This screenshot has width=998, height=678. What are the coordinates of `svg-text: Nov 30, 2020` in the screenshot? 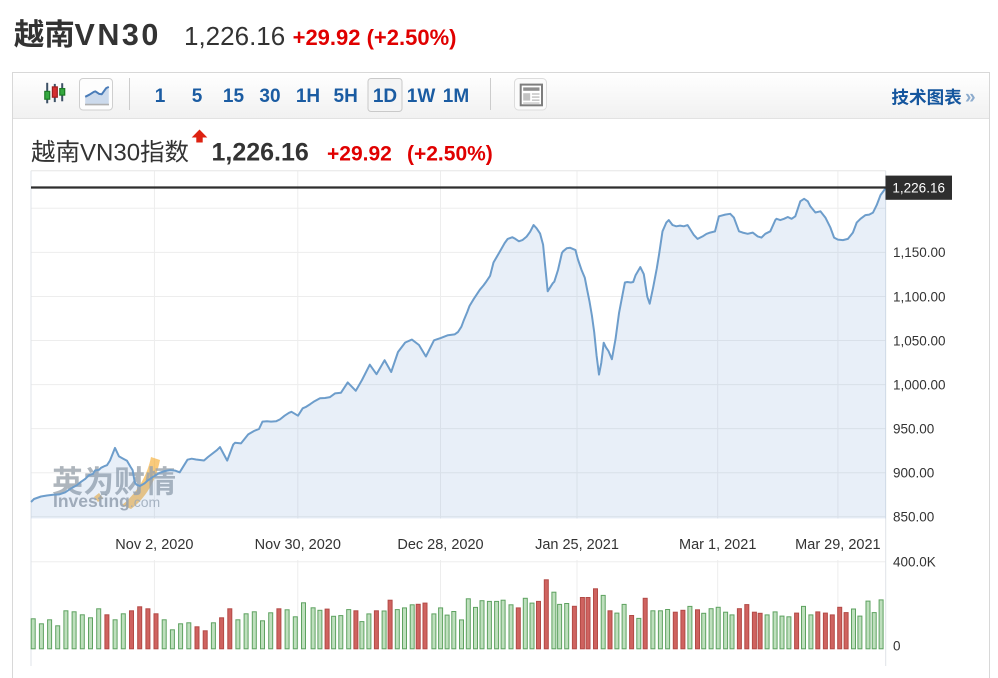 It's located at (298, 545).